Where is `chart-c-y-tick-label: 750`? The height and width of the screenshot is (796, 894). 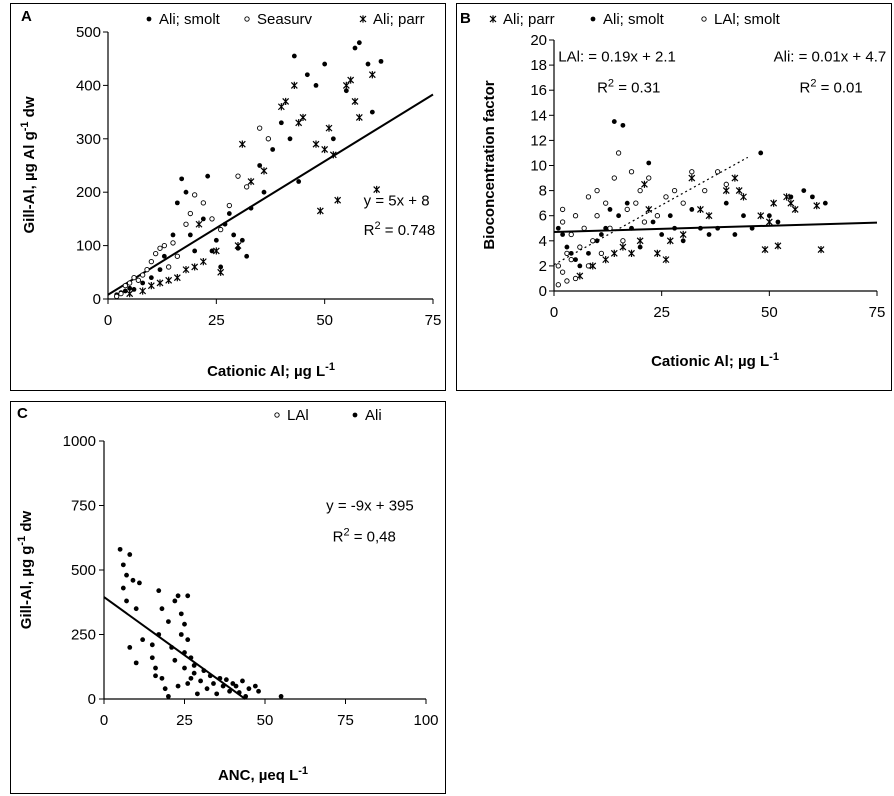
chart-c-y-tick-label: 750 is located at coordinates (83, 506).